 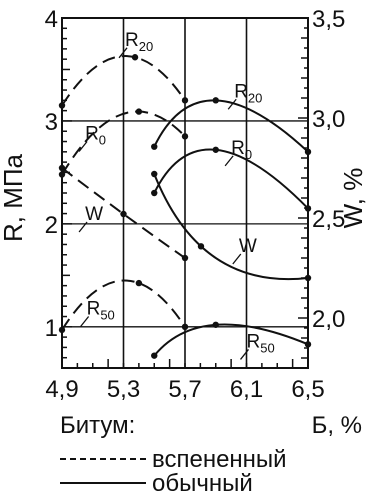 What do you see at coordinates (328, 119) in the screenshot?
I see `y-right-tick-label: 3,0` at bounding box center [328, 119].